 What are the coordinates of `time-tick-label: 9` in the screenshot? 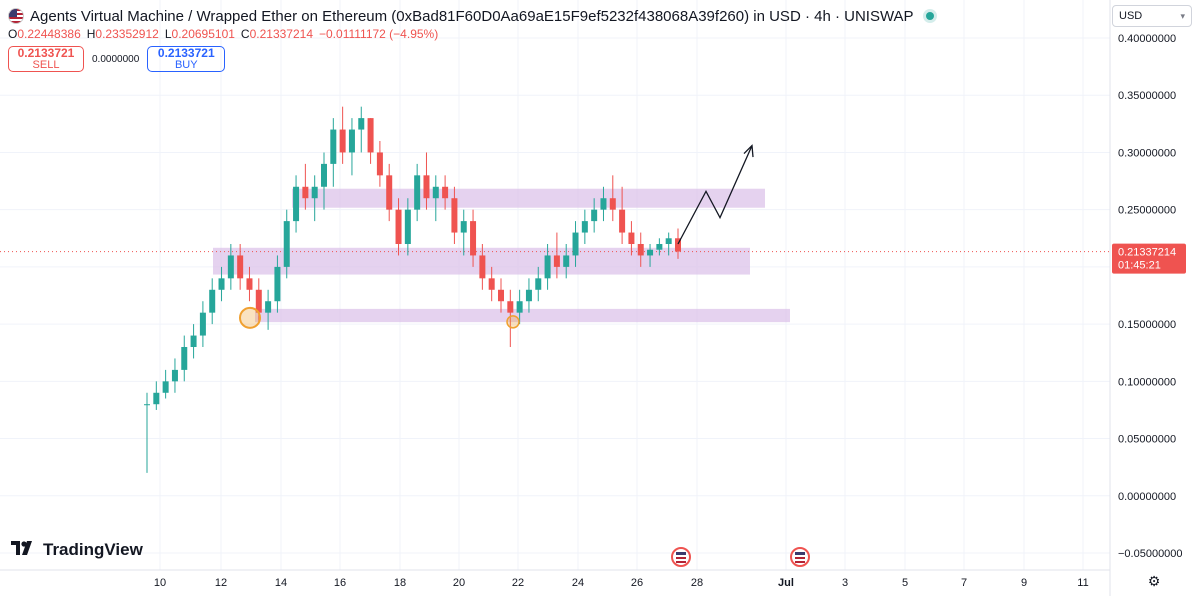 It's located at (1024, 583).